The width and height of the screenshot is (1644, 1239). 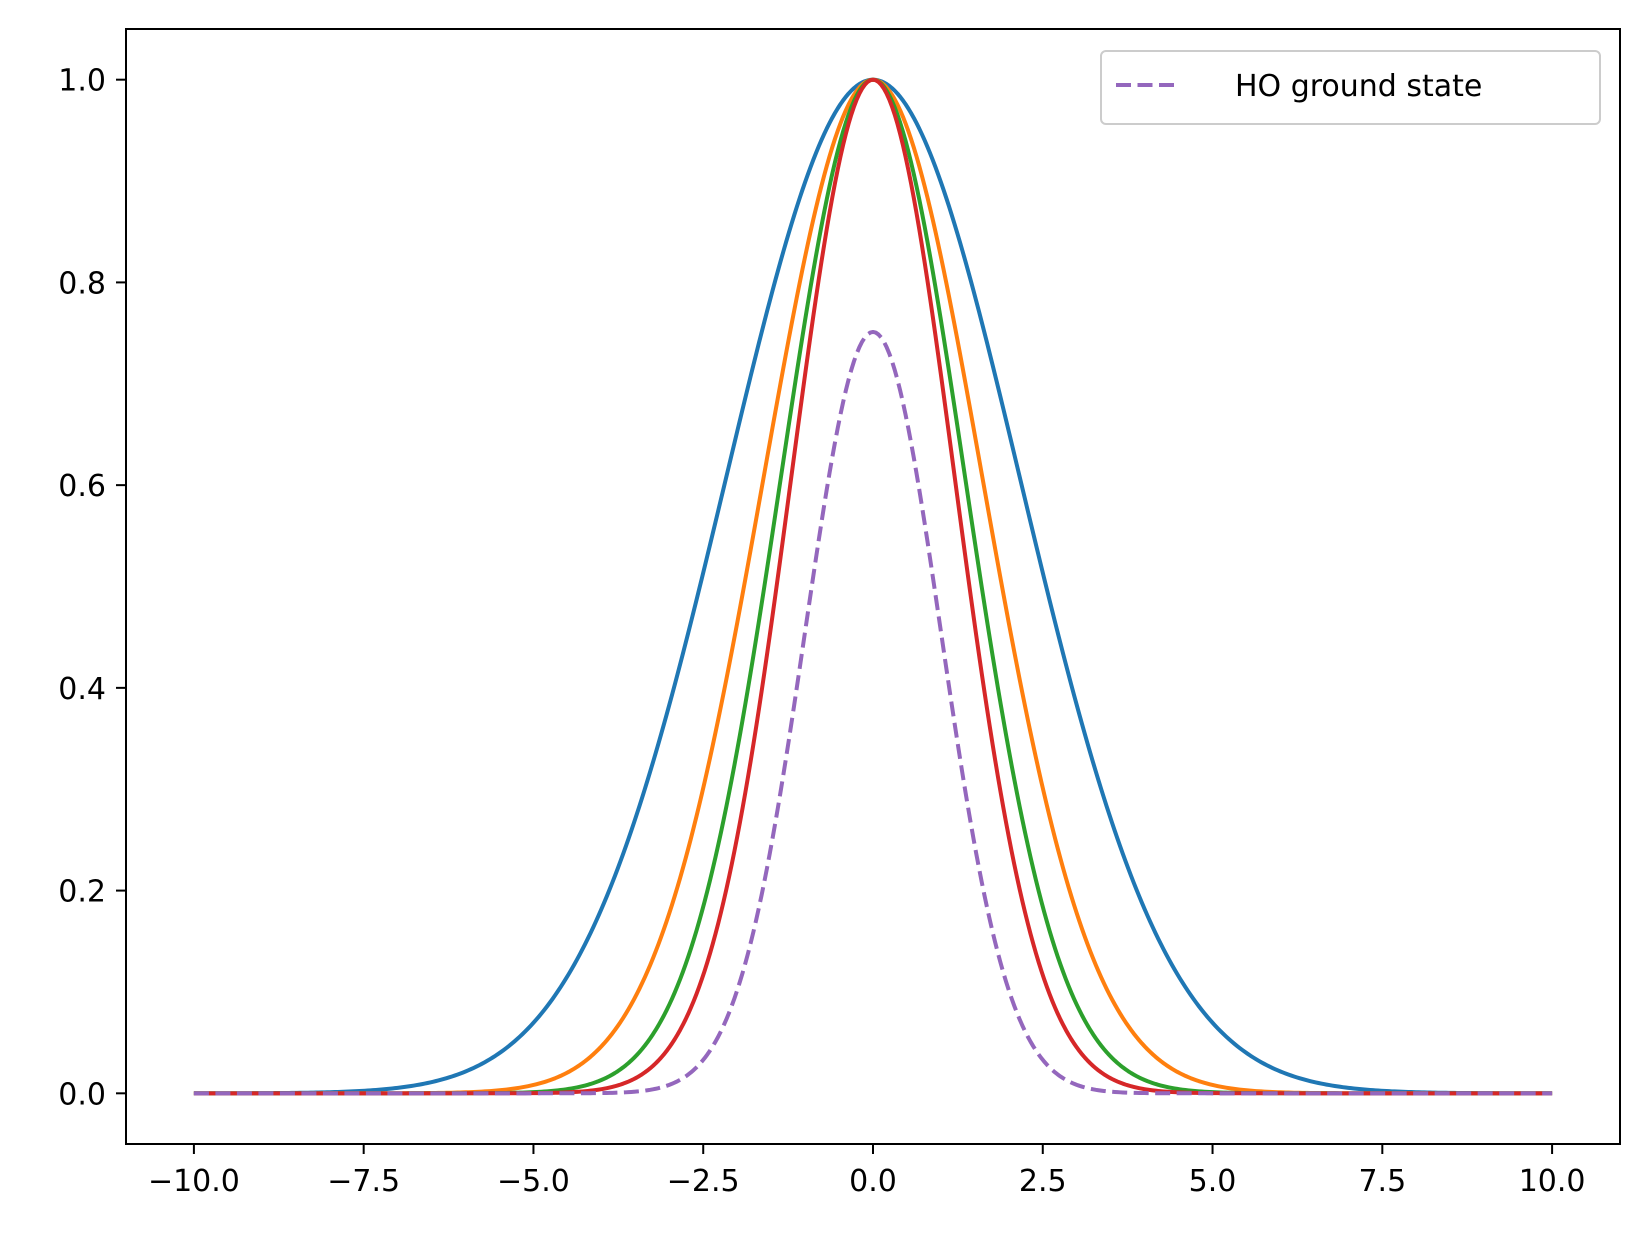 I want to click on x-tick-label: 7.5, so click(x=1382, y=1181).